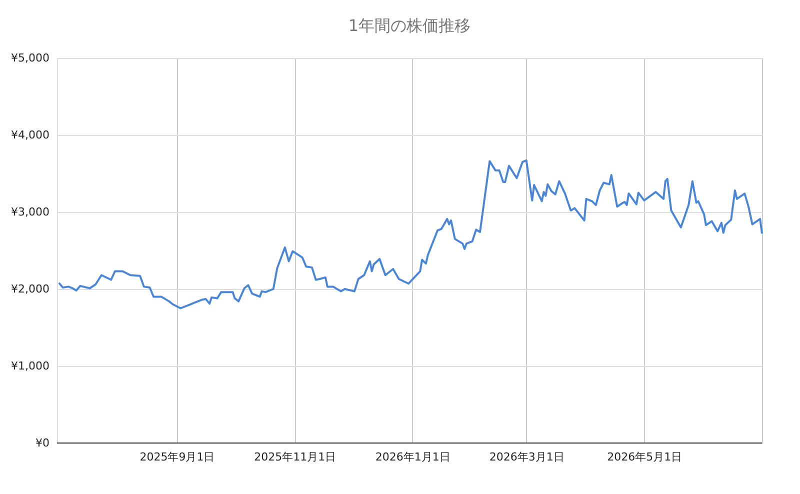  I want to click on x-tick-label: 2025年11月1日, so click(295, 457).